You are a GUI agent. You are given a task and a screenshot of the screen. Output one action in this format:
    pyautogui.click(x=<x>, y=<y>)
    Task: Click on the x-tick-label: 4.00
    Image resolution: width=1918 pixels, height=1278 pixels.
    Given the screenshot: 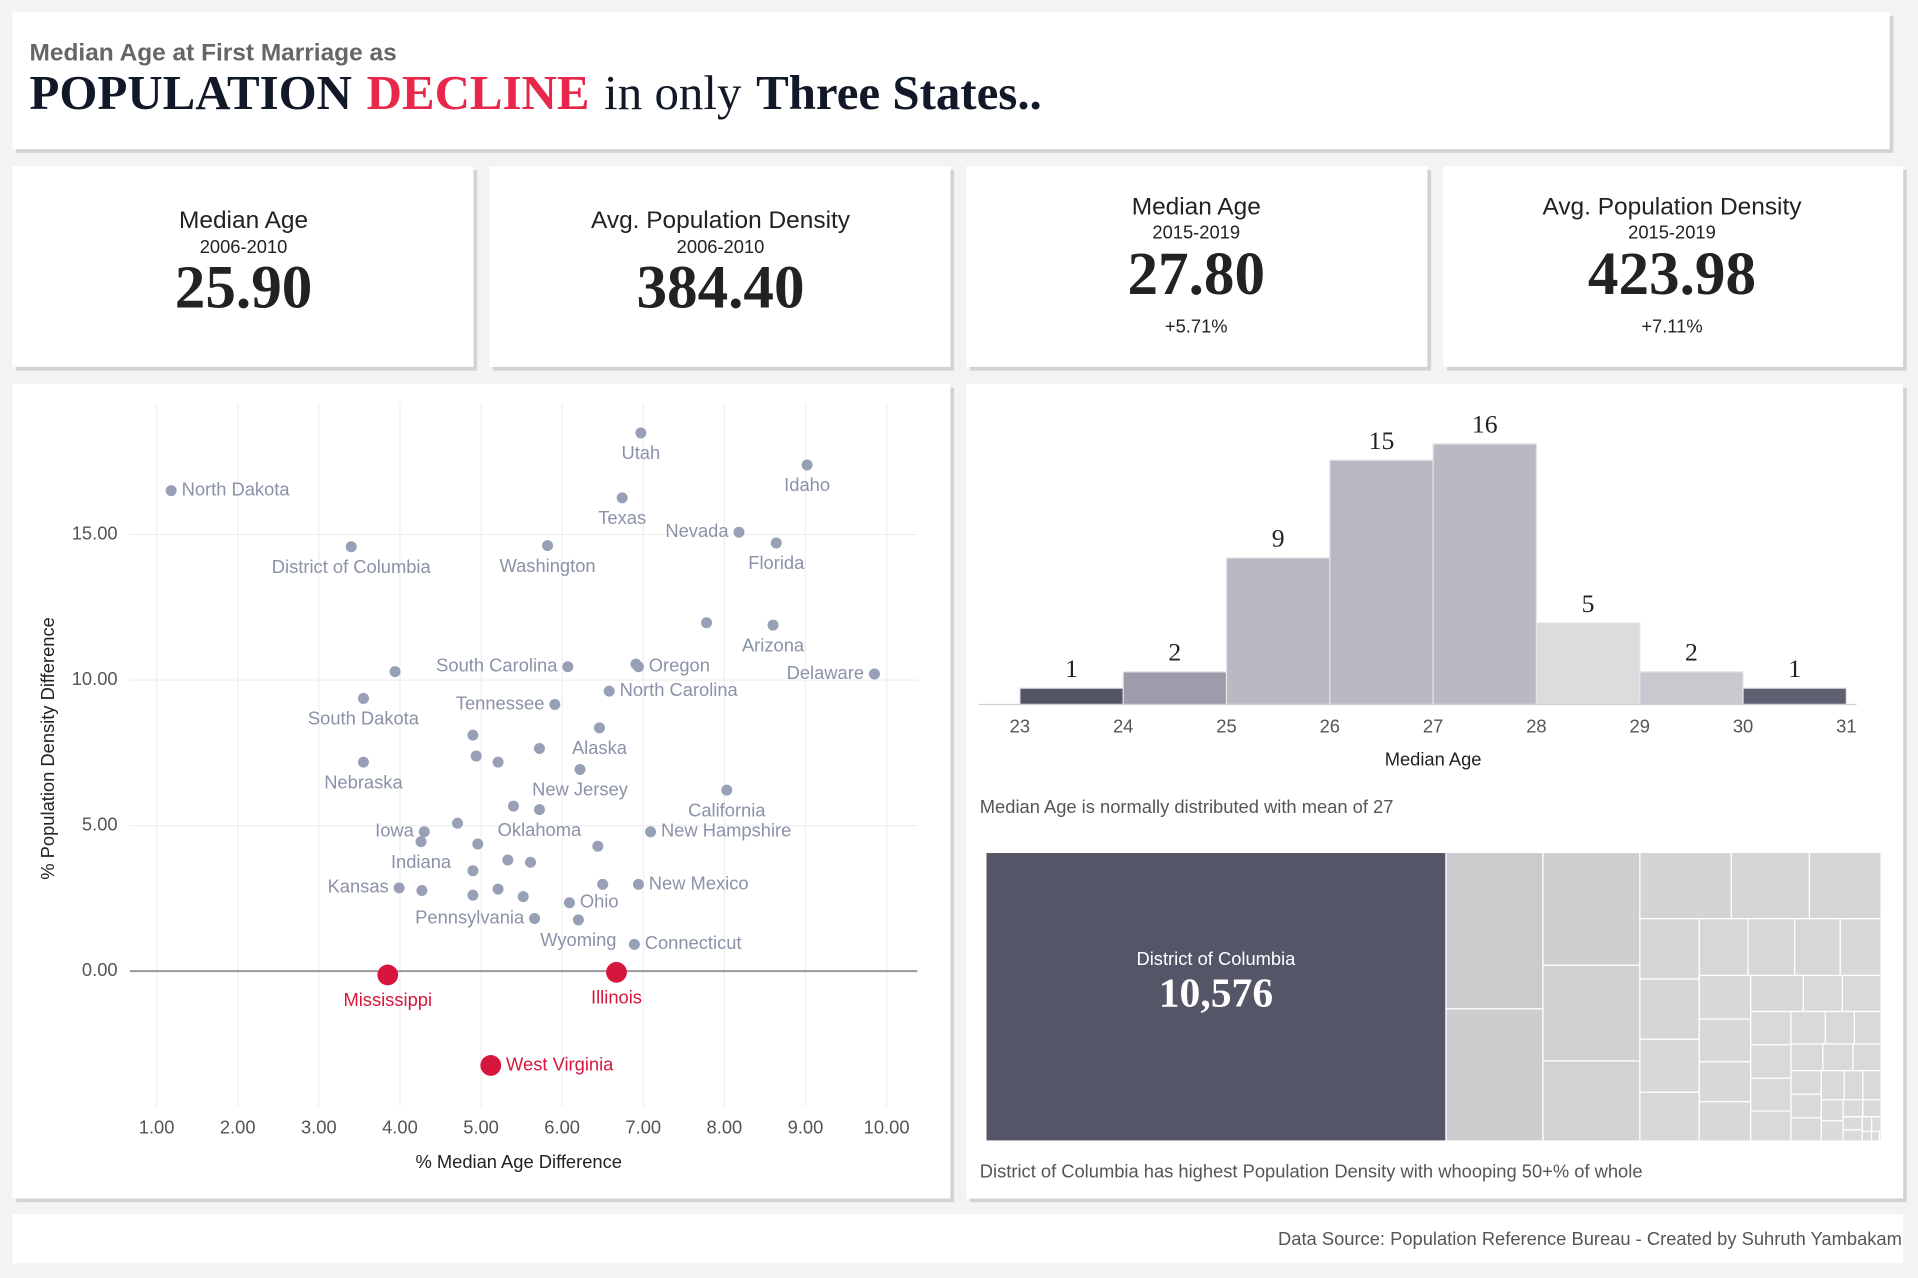 What is the action you would take?
    pyautogui.click(x=400, y=1127)
    